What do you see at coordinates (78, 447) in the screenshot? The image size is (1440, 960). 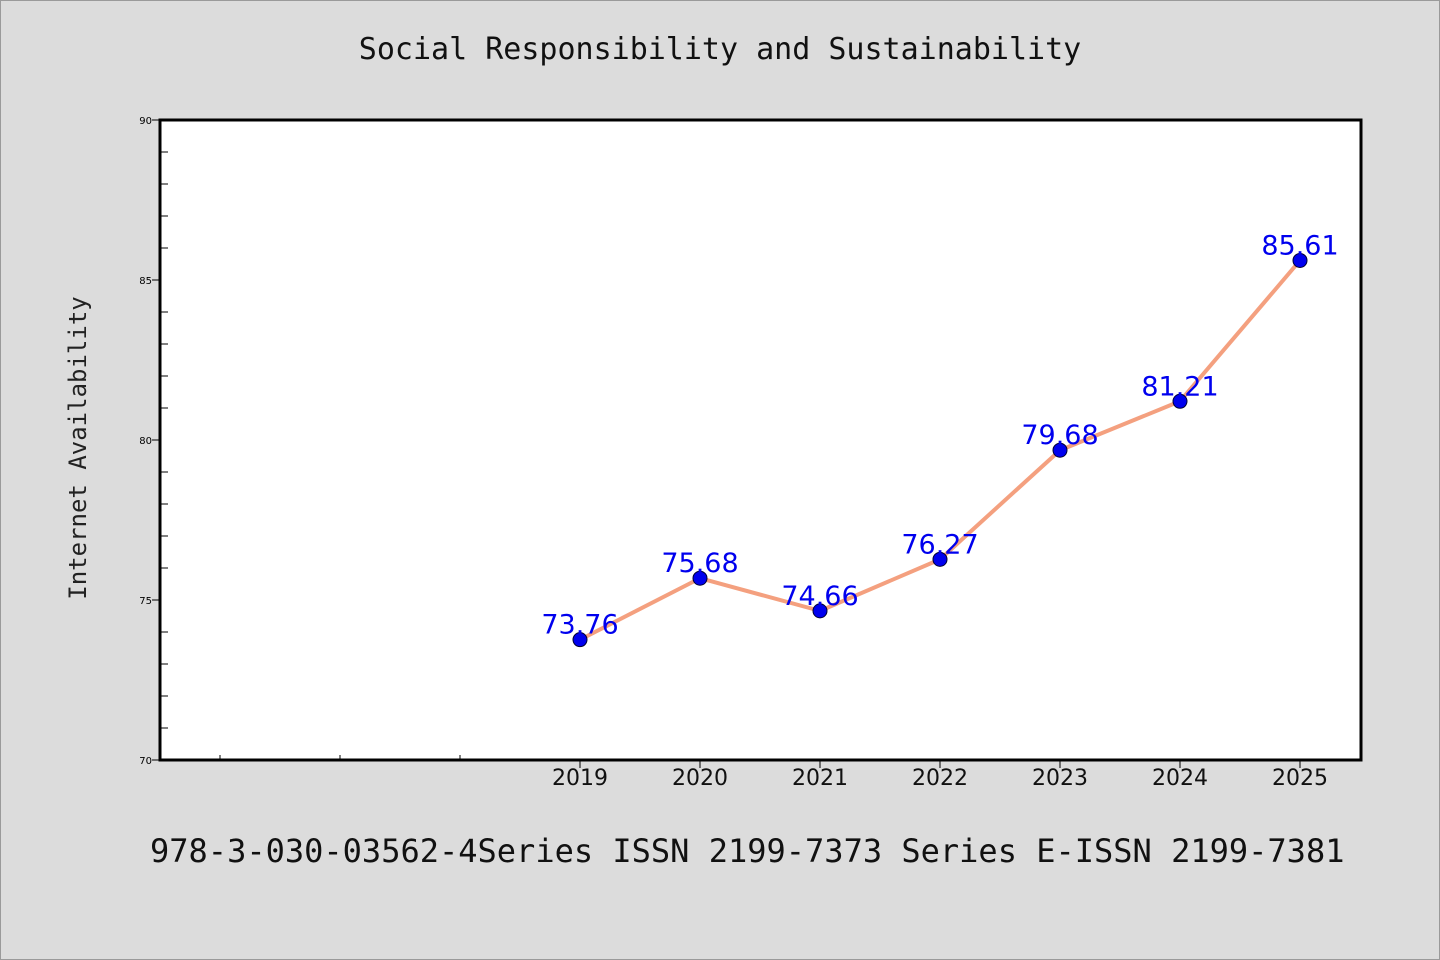 I see `y-axis-label: Internet Availability` at bounding box center [78, 447].